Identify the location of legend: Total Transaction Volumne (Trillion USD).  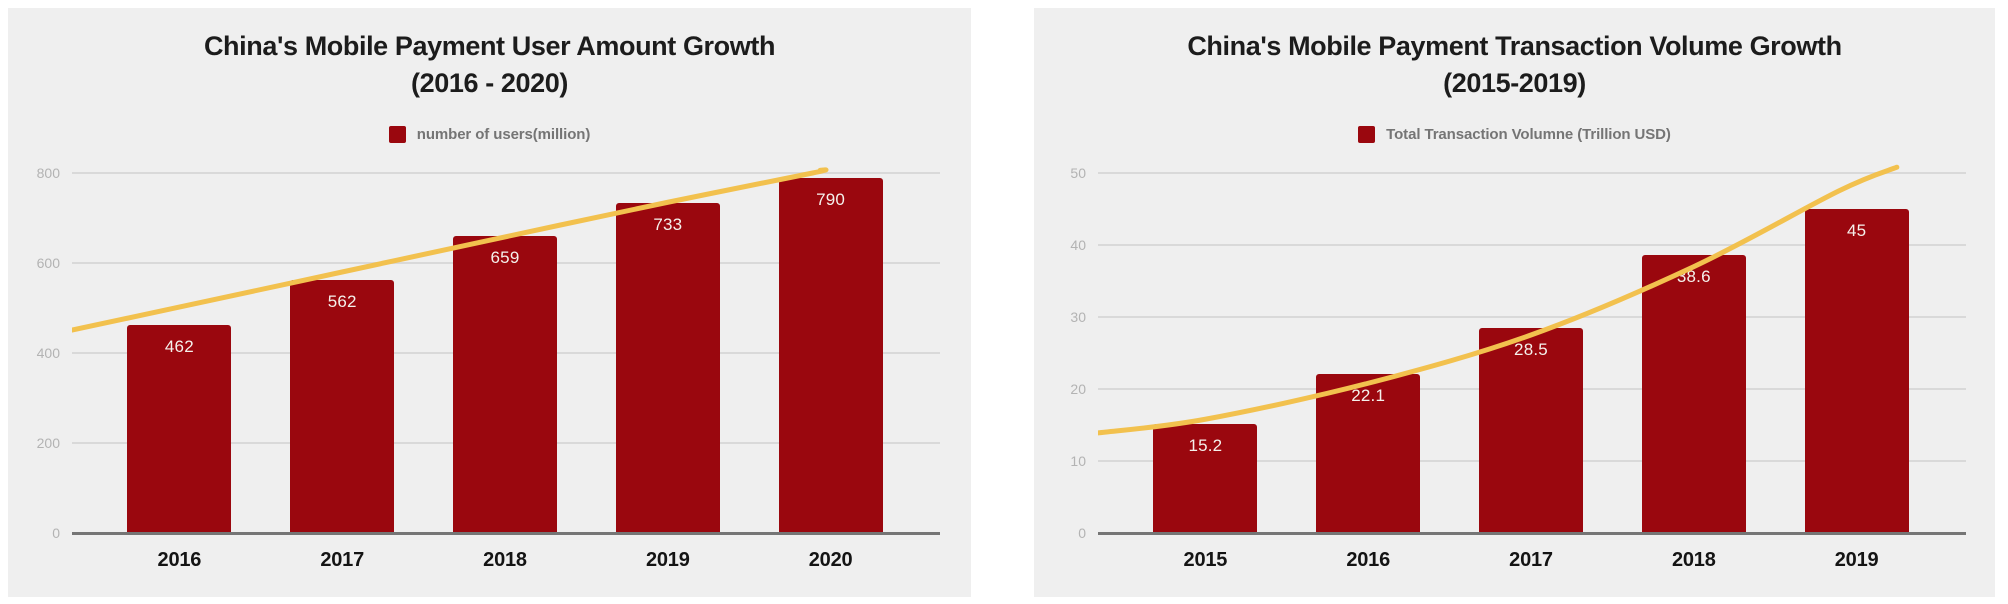
(1514, 134).